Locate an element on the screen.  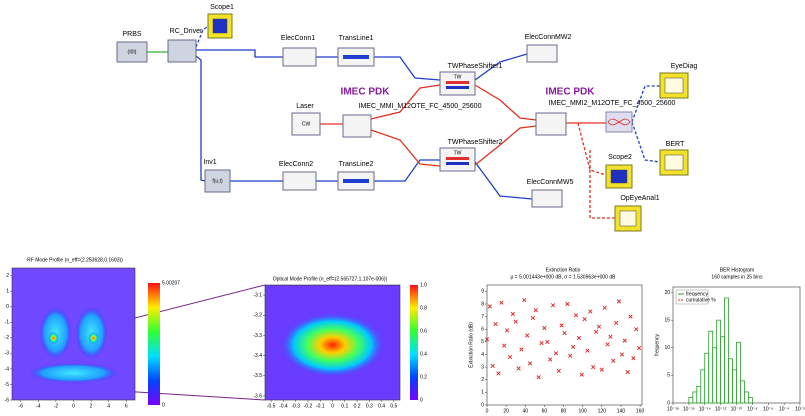
tw-blue is located at coordinates (457, 163).